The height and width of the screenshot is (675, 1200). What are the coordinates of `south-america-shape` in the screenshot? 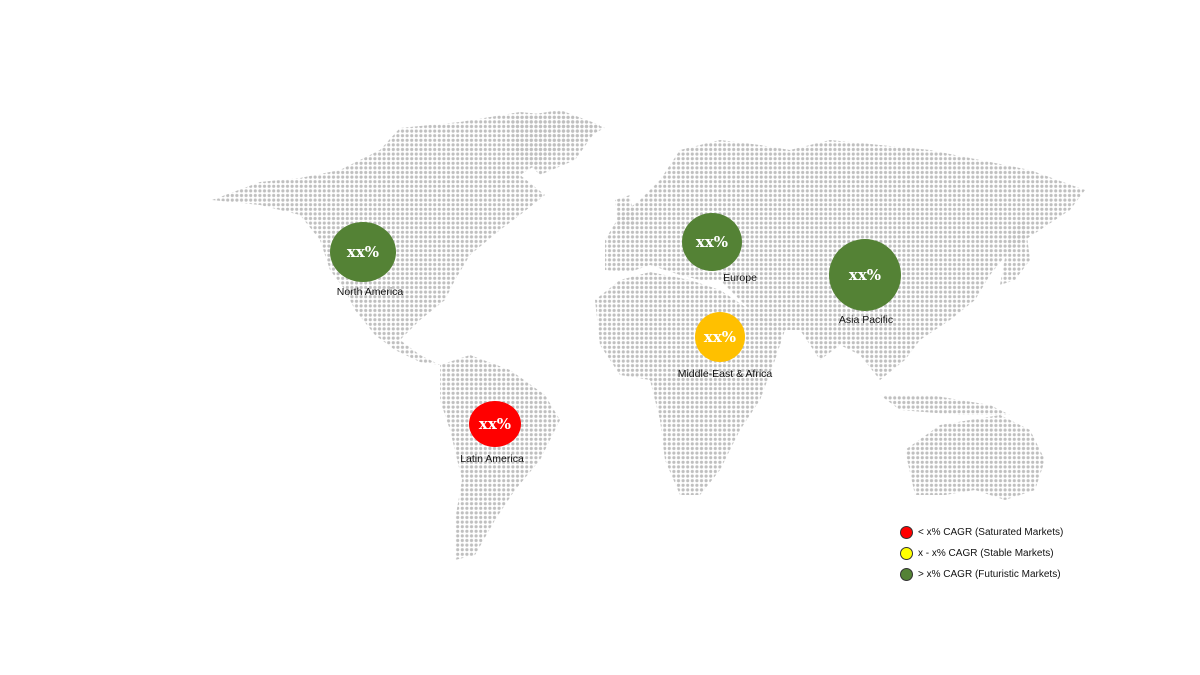 It's located at (500, 457).